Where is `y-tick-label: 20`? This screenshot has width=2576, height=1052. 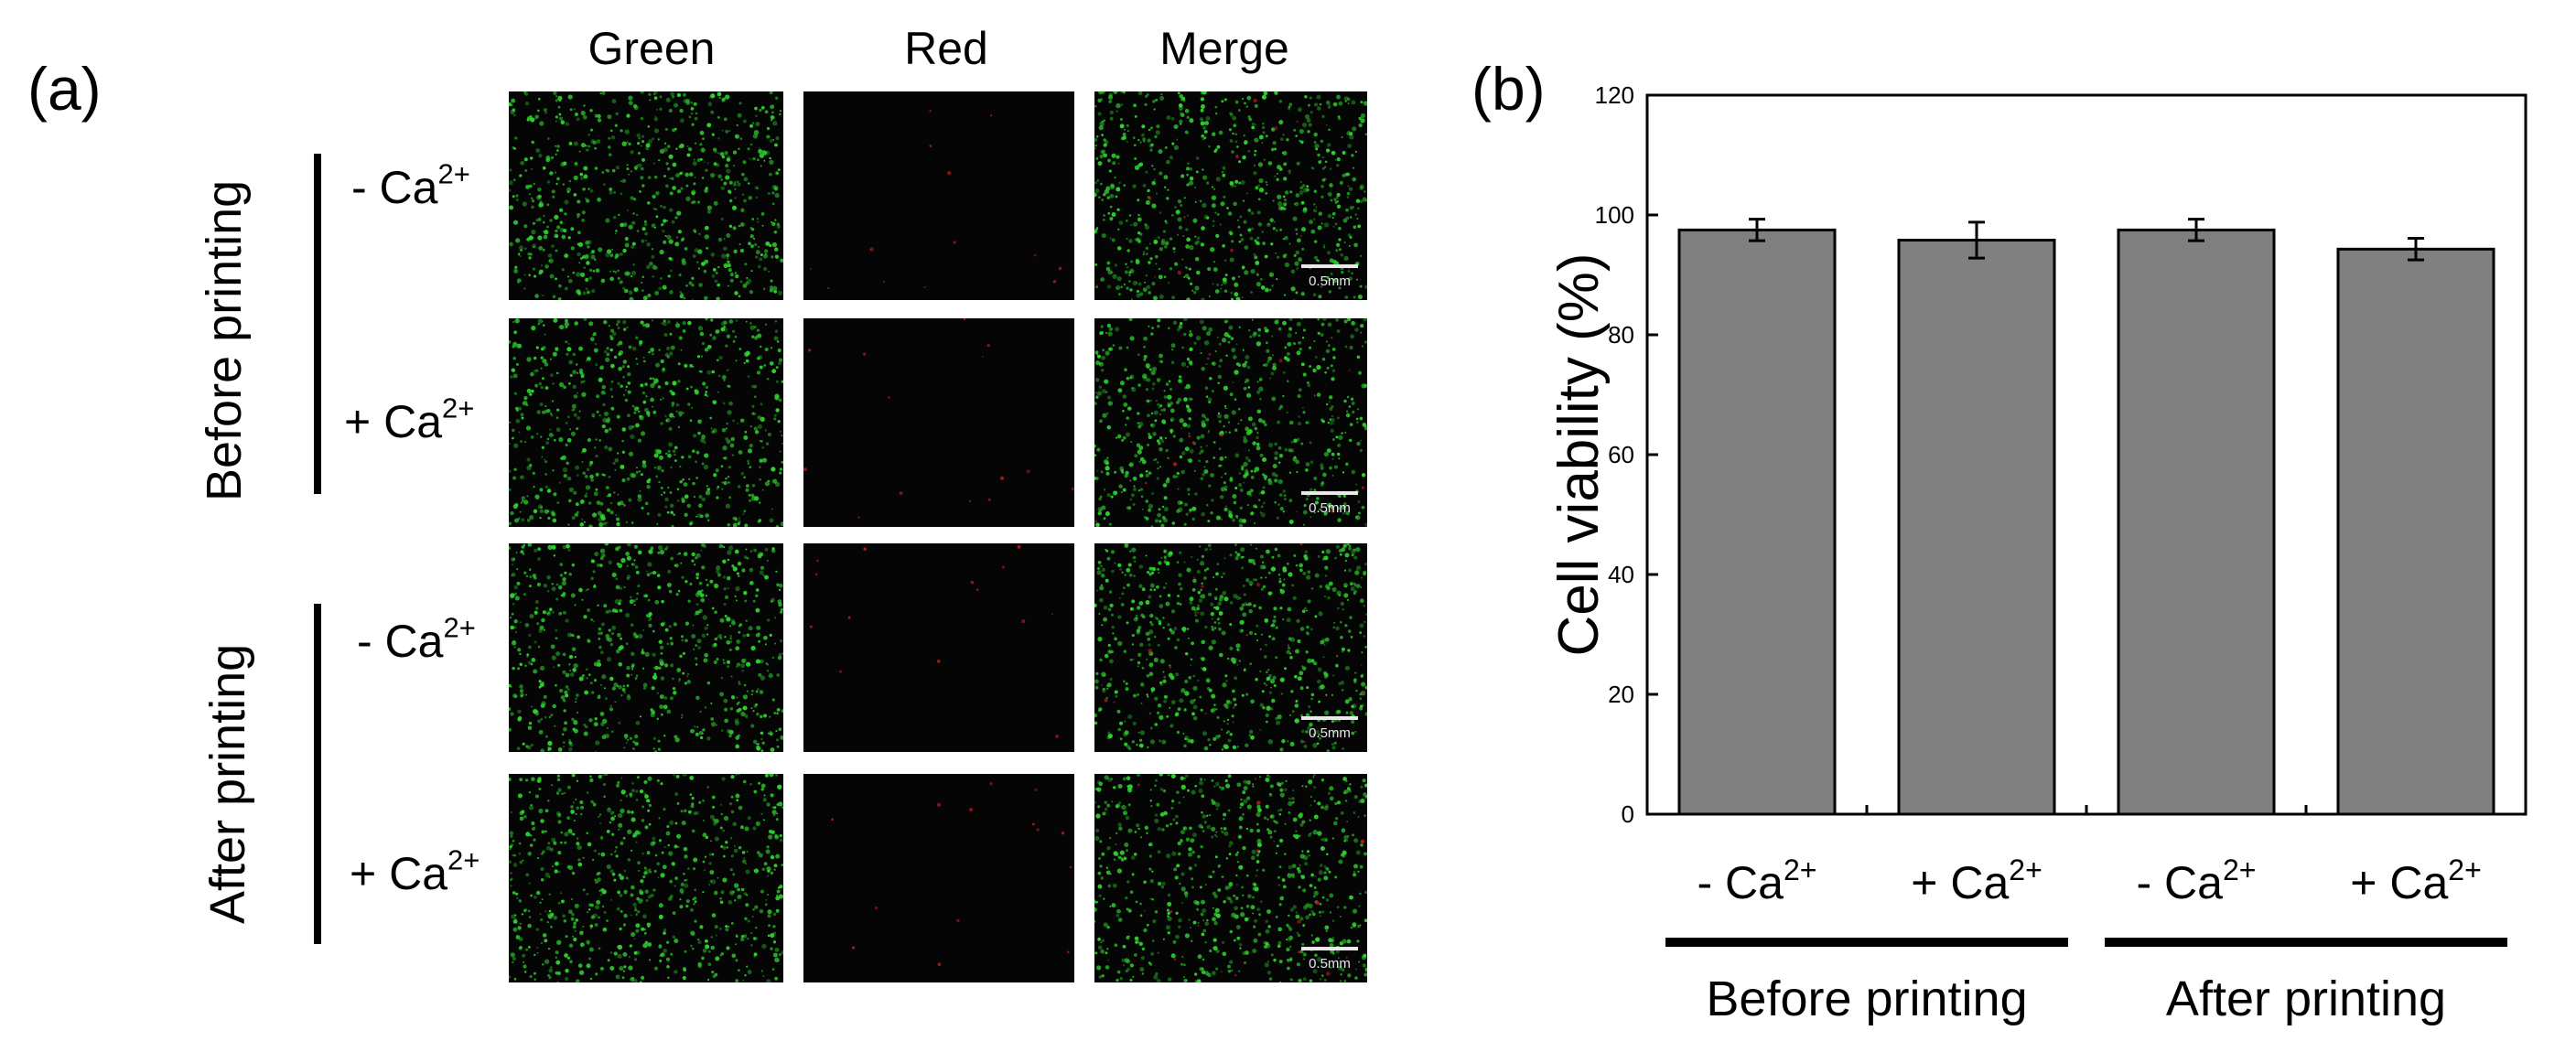
y-tick-label: 20 is located at coordinates (1621, 694).